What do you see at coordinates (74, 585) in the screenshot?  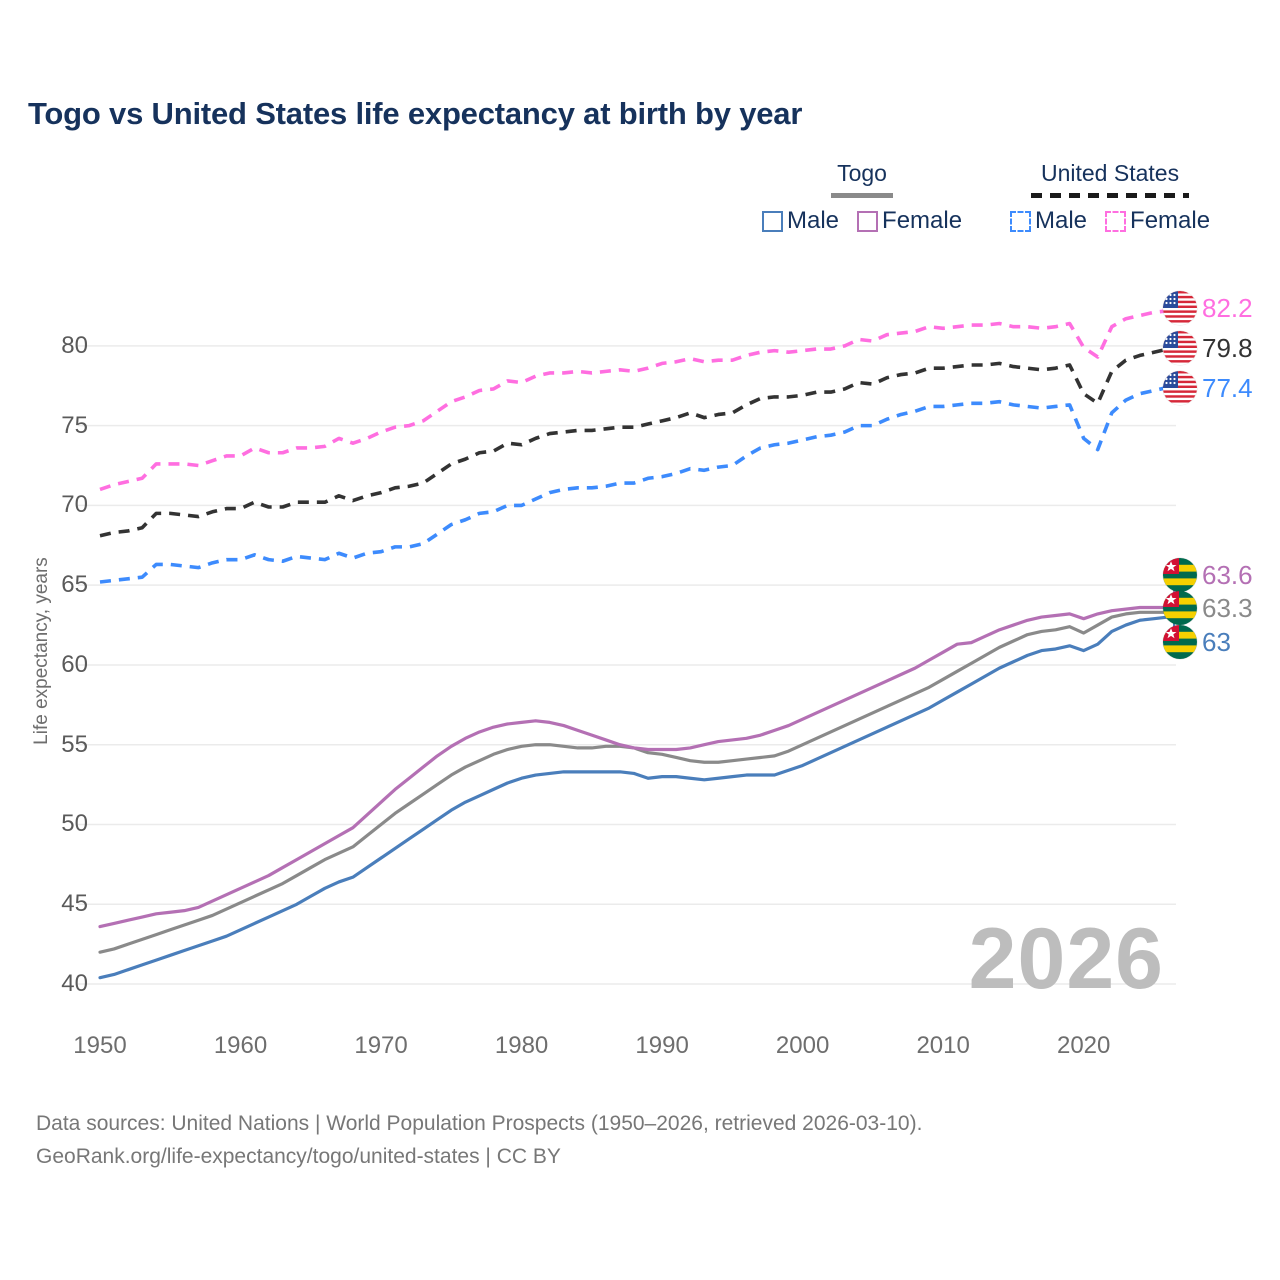 I see `y-axis-tick-label: 65` at bounding box center [74, 585].